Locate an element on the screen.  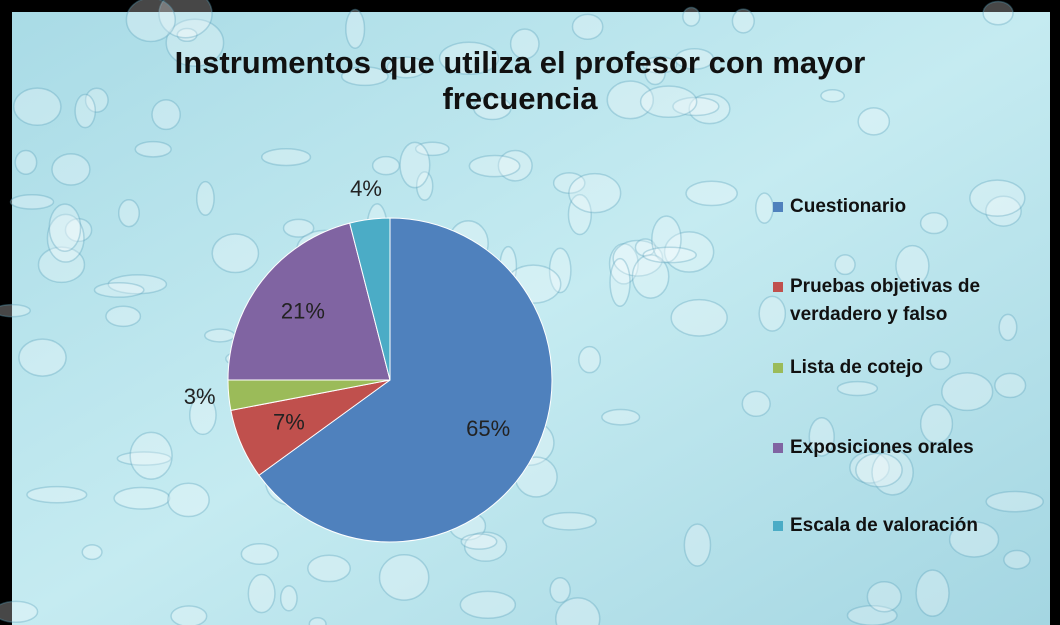
legend-item: Escala de valoración is located at coordinates (911, 526).